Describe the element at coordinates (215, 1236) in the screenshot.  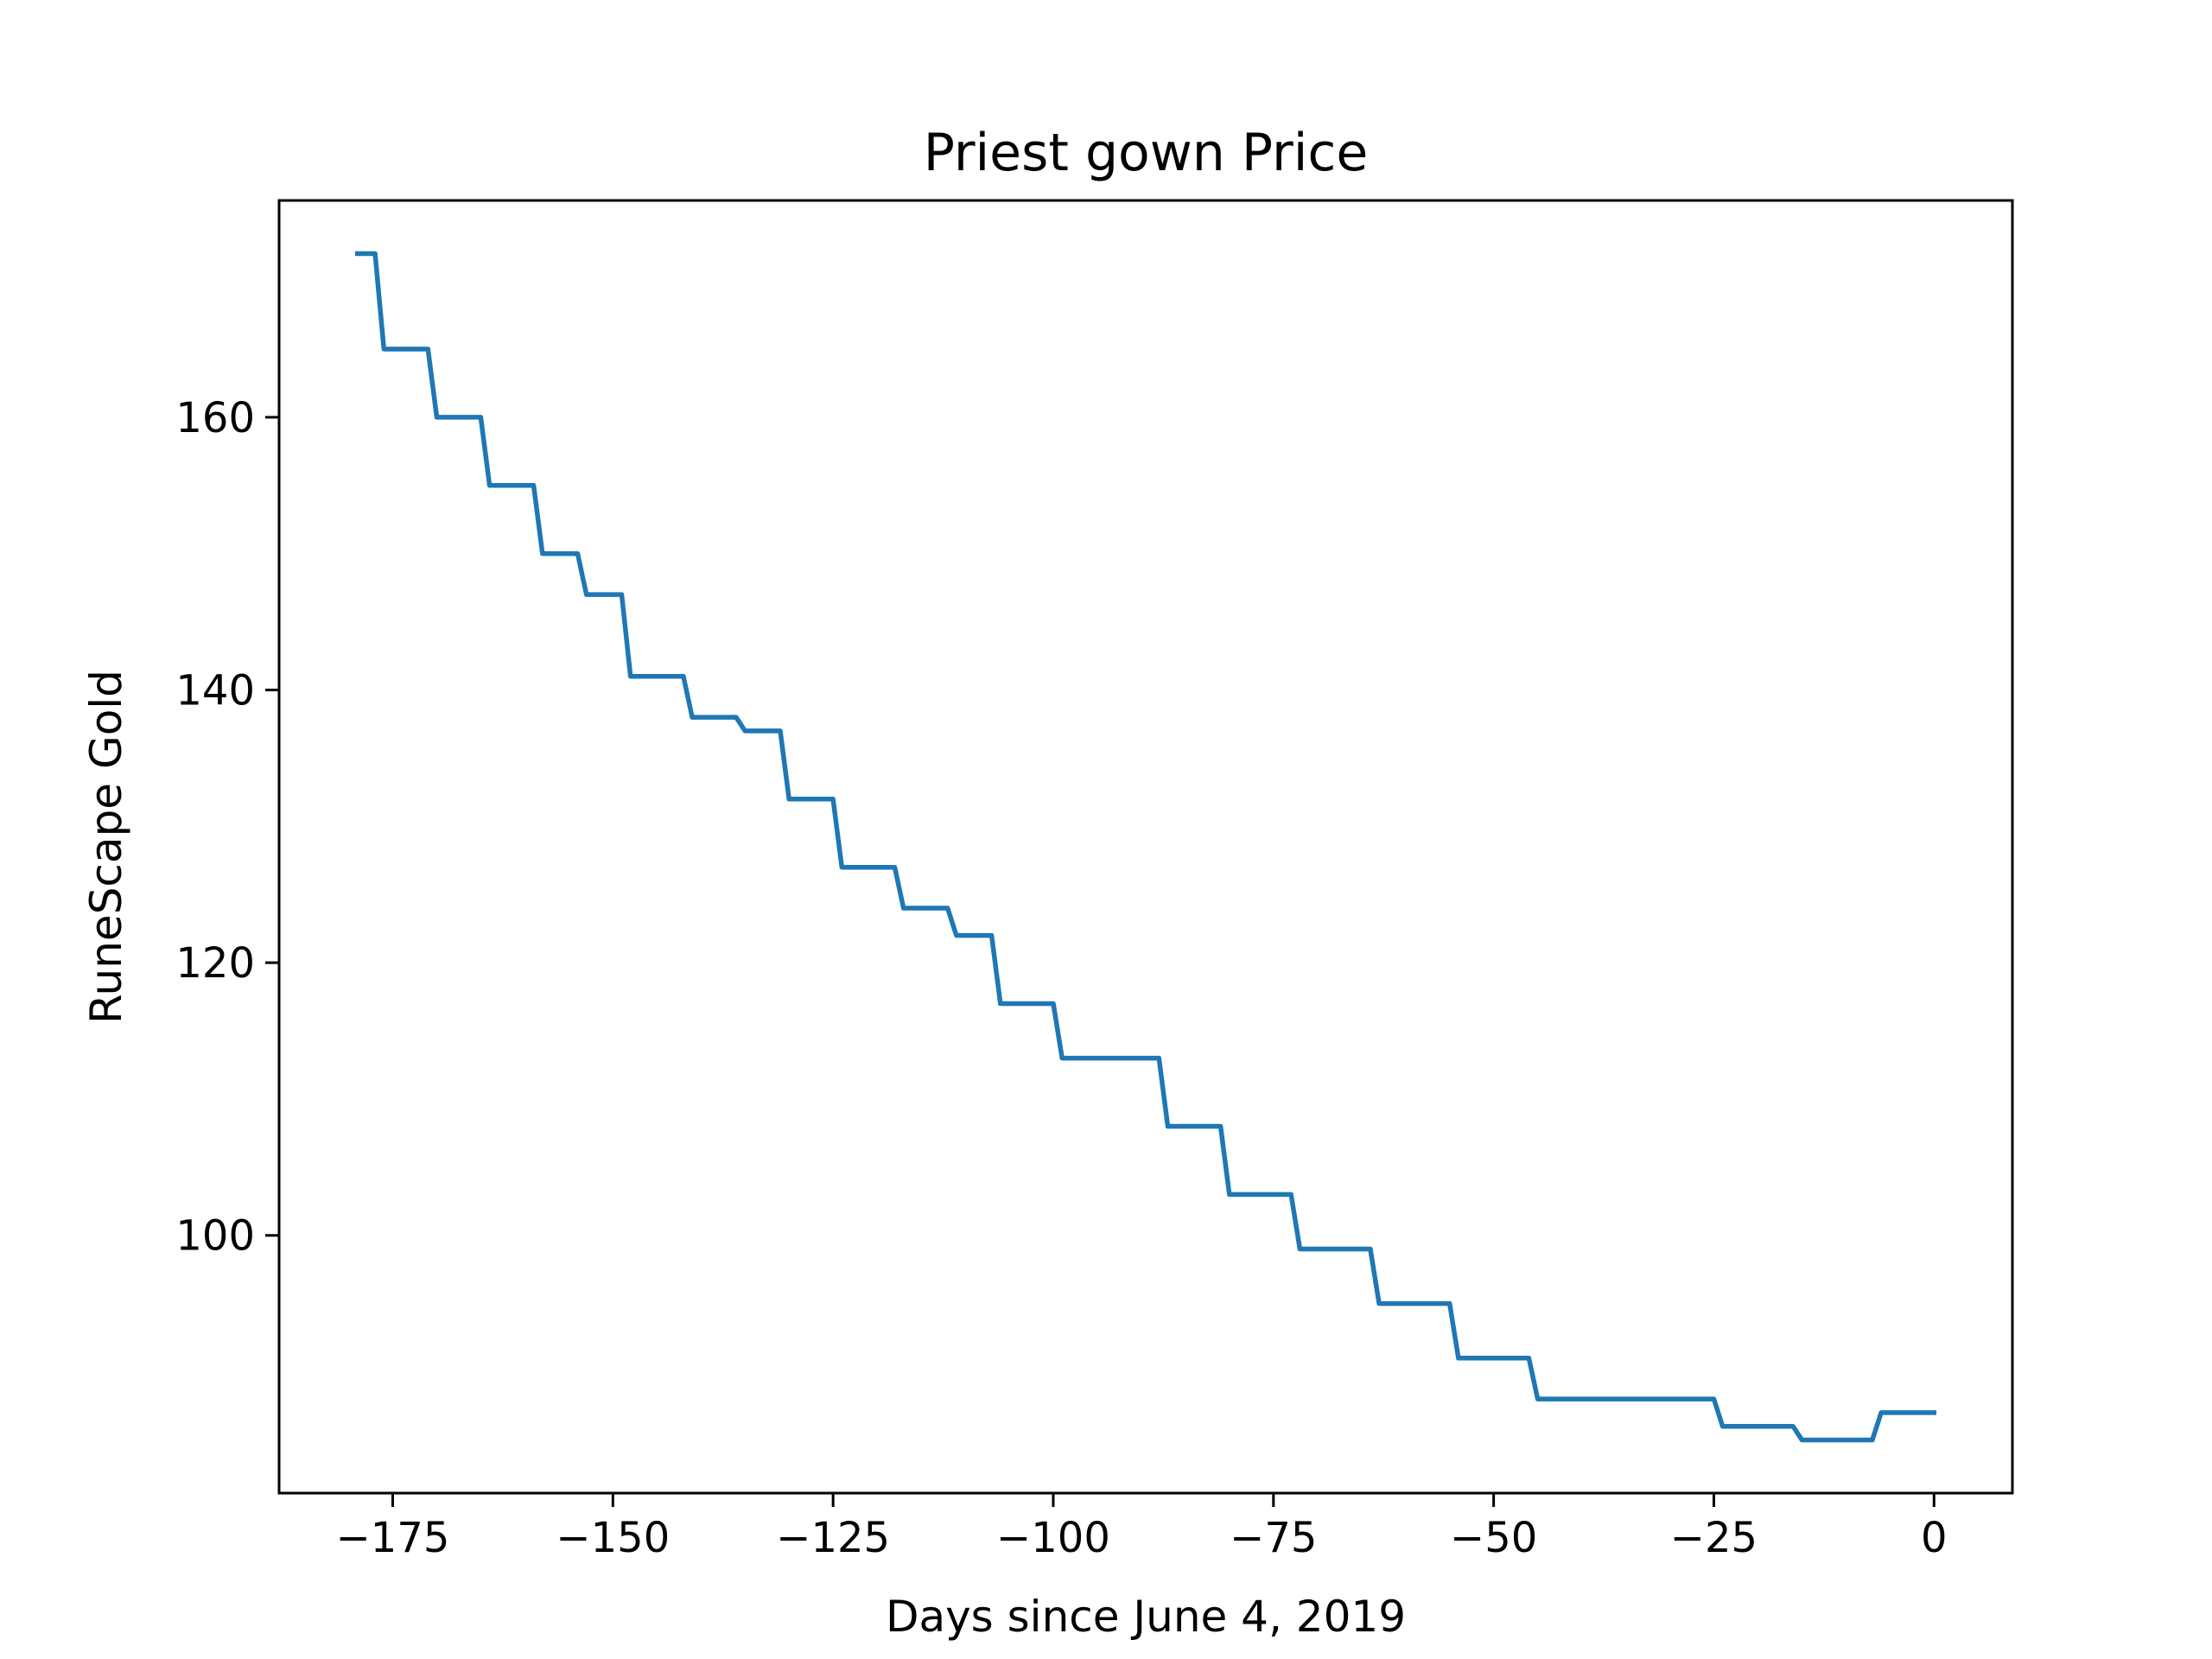
I see `y-tick-label: 100` at that location.